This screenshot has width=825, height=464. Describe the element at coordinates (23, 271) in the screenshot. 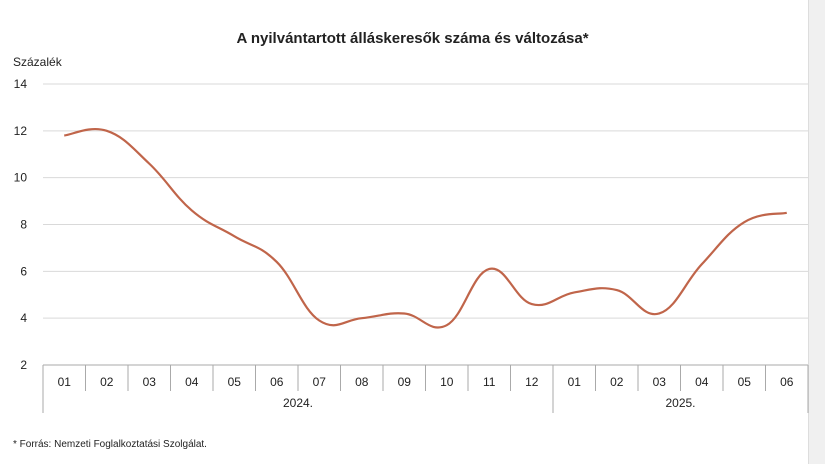

I see `y-tick-label: 6` at that location.